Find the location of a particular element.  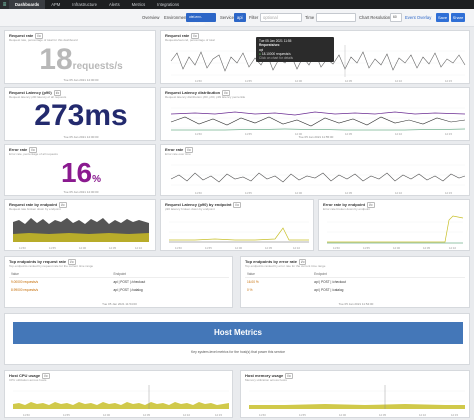

nav-tab-dashboards: Dashboards is located at coordinates (27, 4).